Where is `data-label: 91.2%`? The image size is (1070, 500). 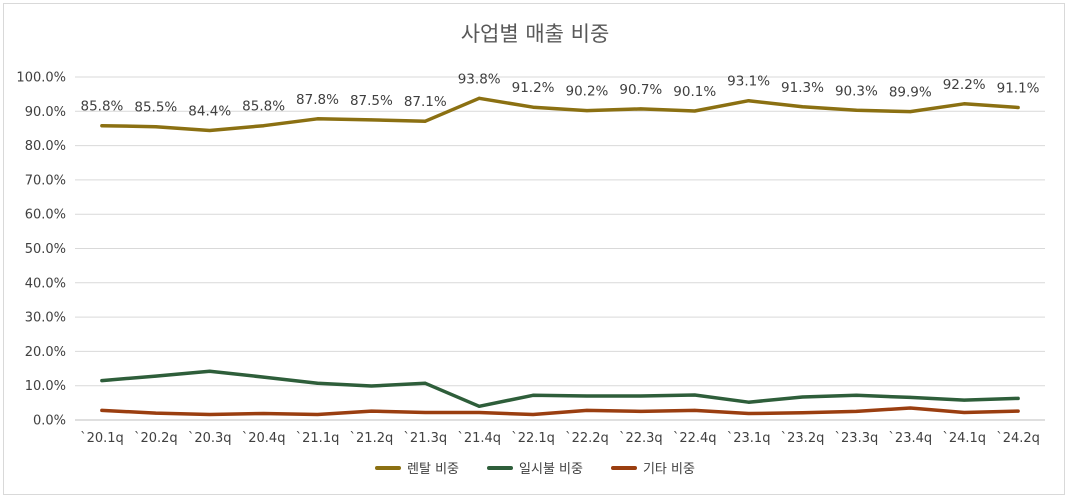
data-label: 91.2% is located at coordinates (533, 88).